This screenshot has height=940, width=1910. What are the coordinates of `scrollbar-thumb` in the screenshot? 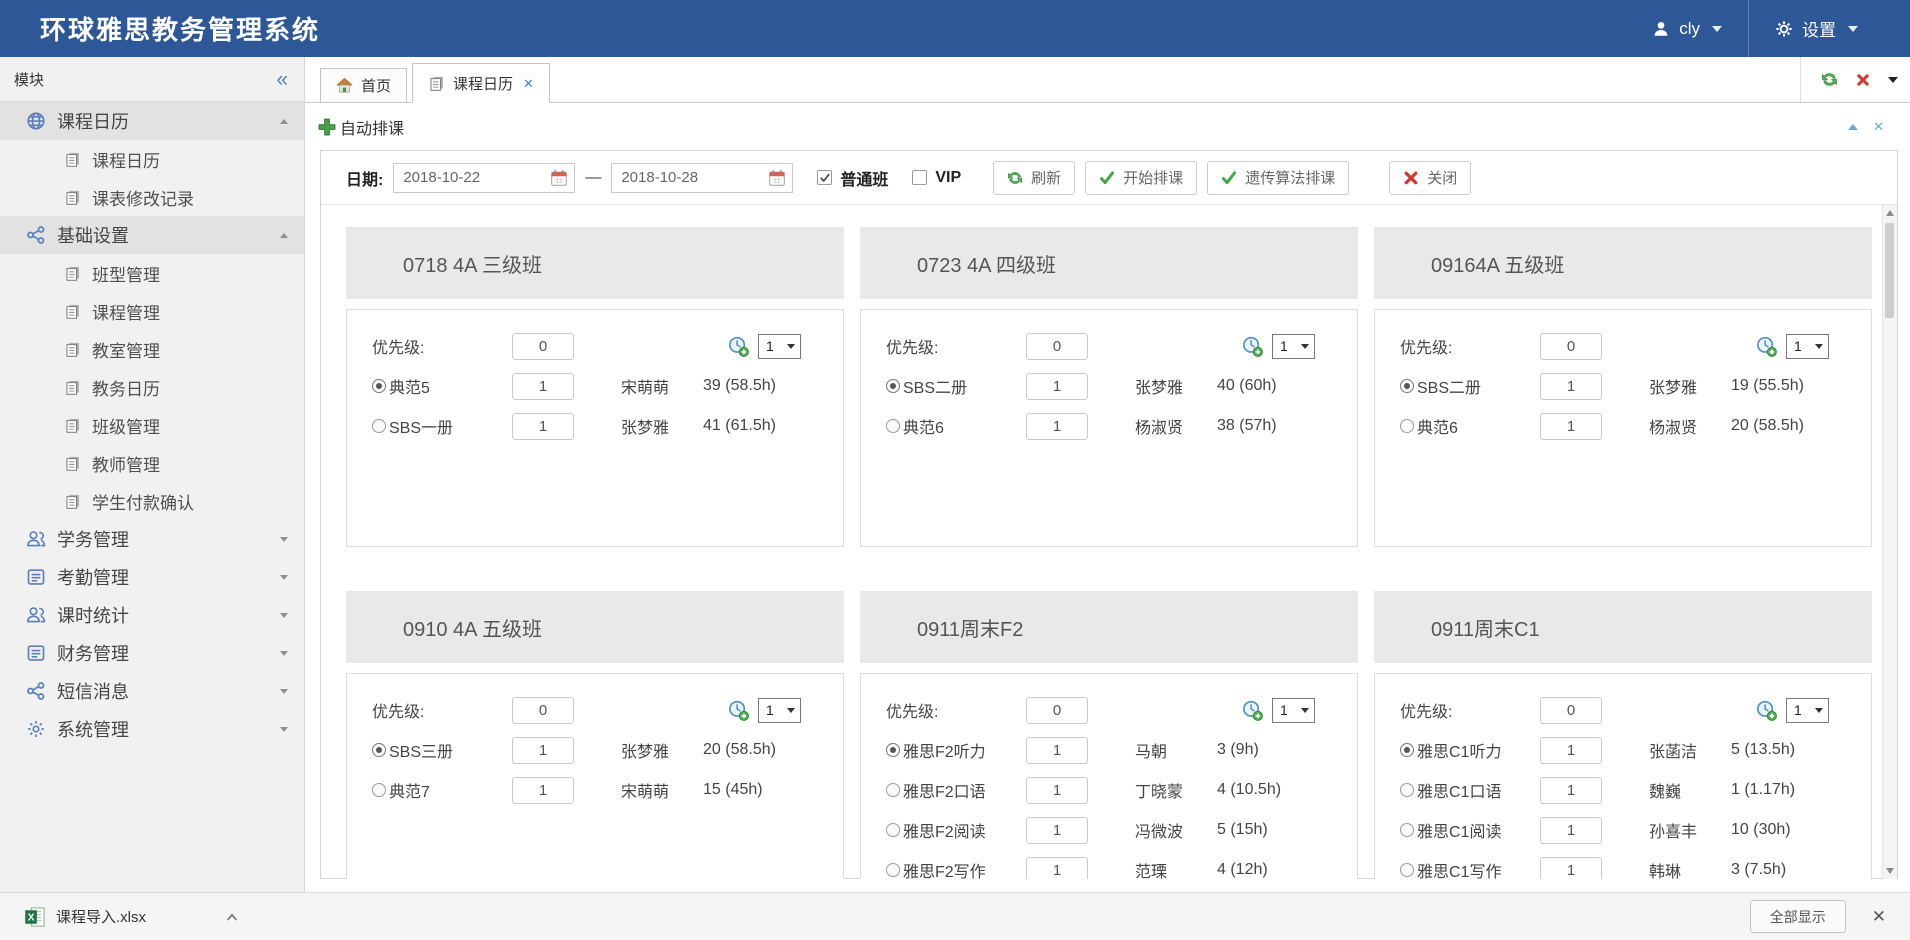 It's located at (1889, 270).